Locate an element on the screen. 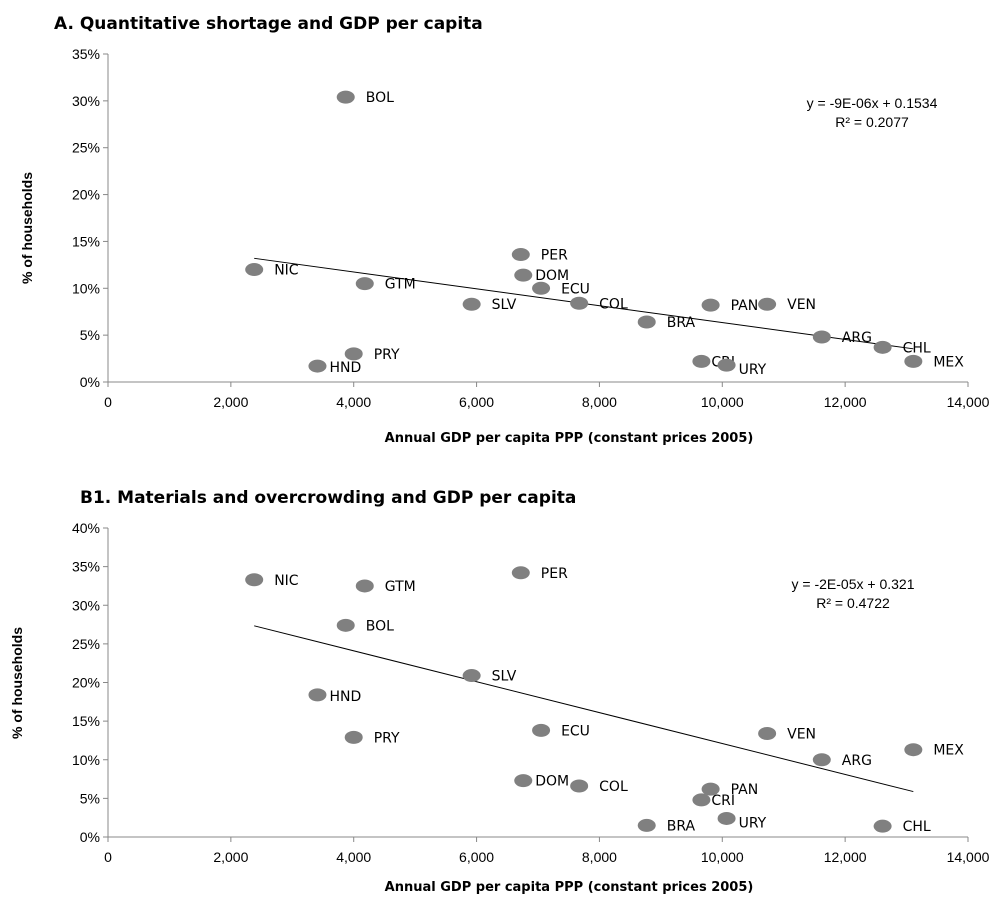 This screenshot has width=998, height=897. chart-a-x-tick-label: 6,000 is located at coordinates (476, 402).